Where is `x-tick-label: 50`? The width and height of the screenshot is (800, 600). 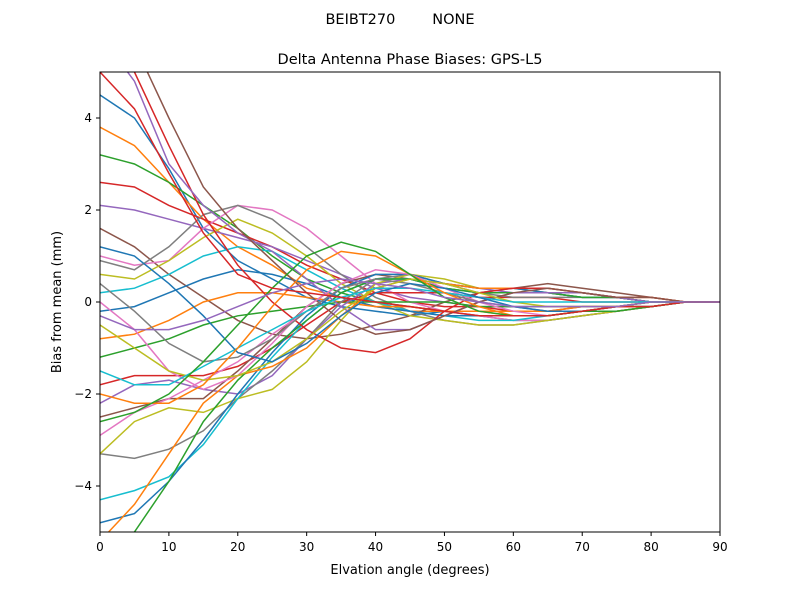
x-tick-label: 50 is located at coordinates (444, 547).